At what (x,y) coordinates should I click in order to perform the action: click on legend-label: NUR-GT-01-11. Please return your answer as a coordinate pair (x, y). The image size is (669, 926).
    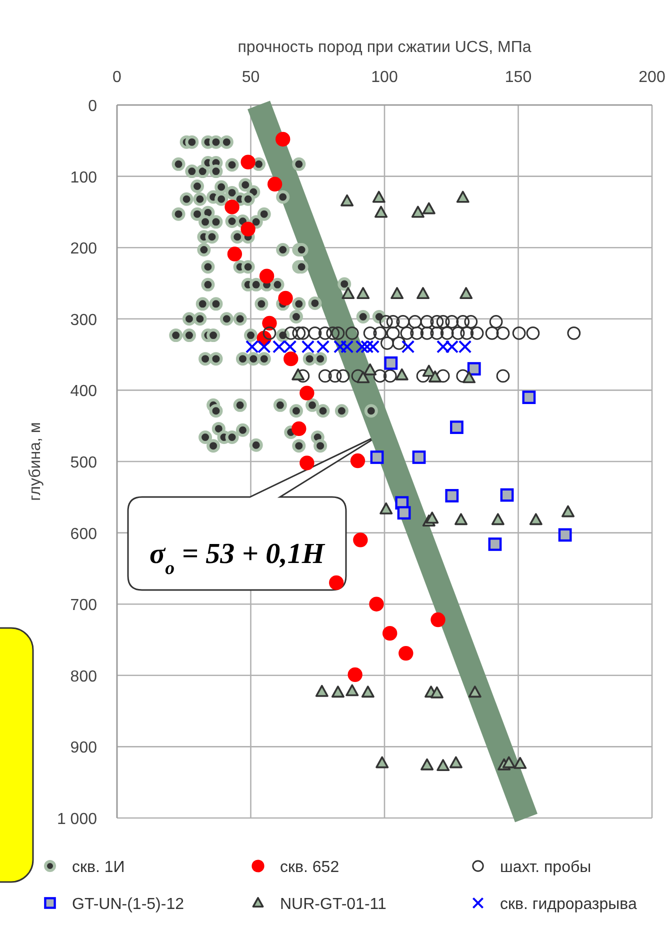
    Looking at the image, I should click on (333, 904).